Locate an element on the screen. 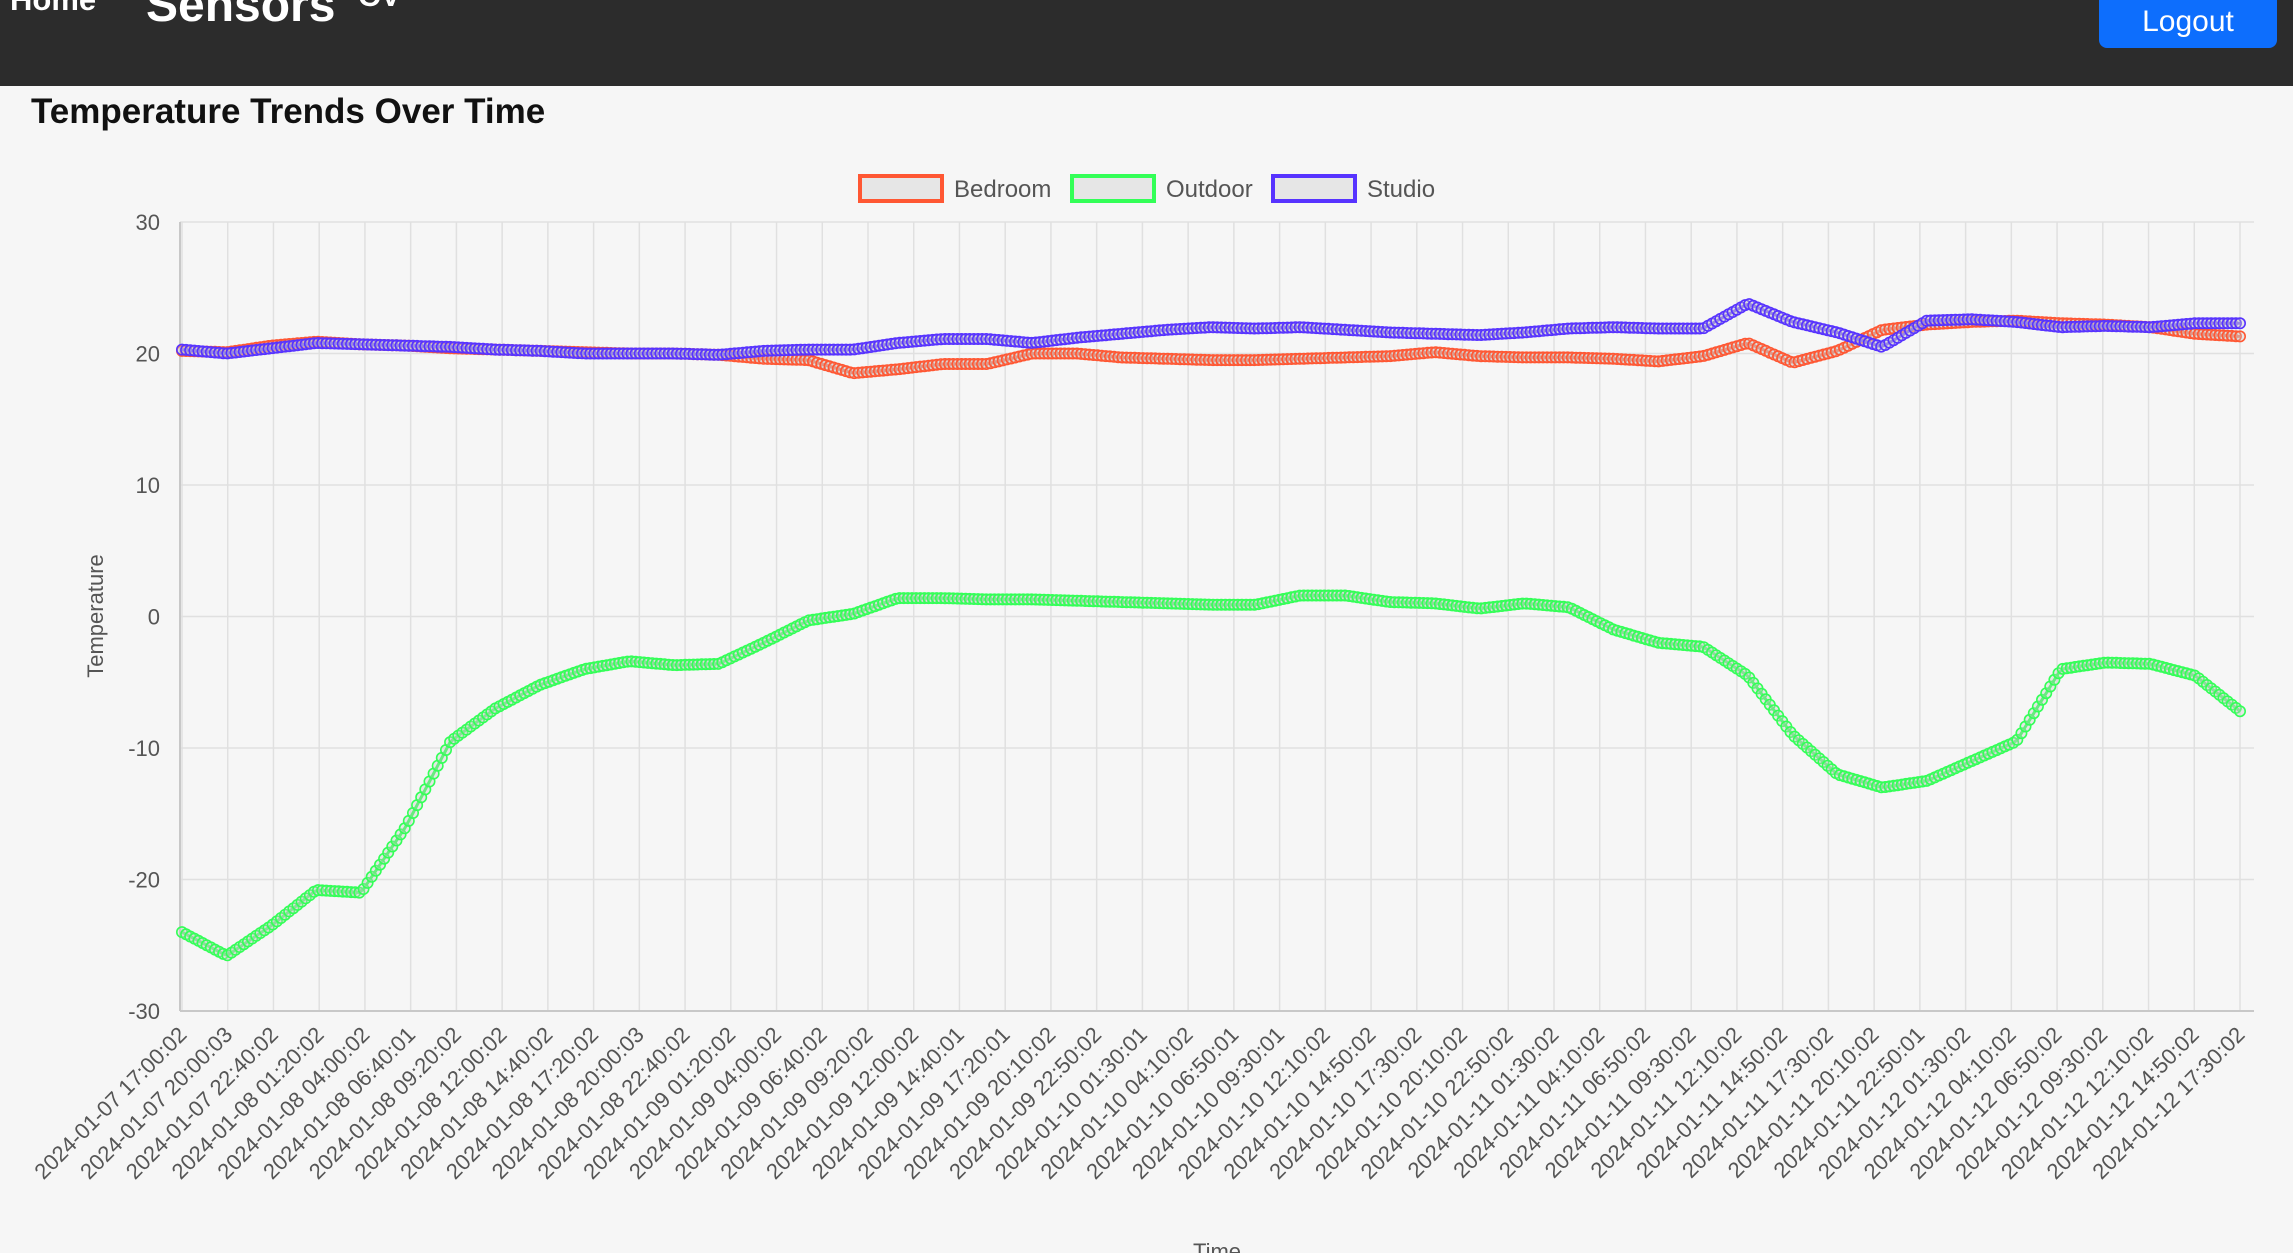  legend-swatch-studio is located at coordinates (1314, 188).